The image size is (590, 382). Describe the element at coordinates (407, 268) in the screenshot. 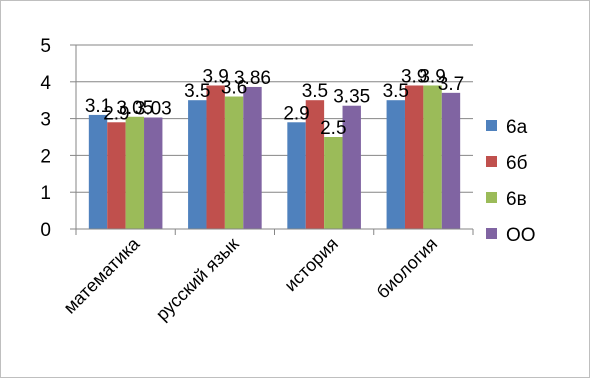

I see `x-category-label: биология` at that location.